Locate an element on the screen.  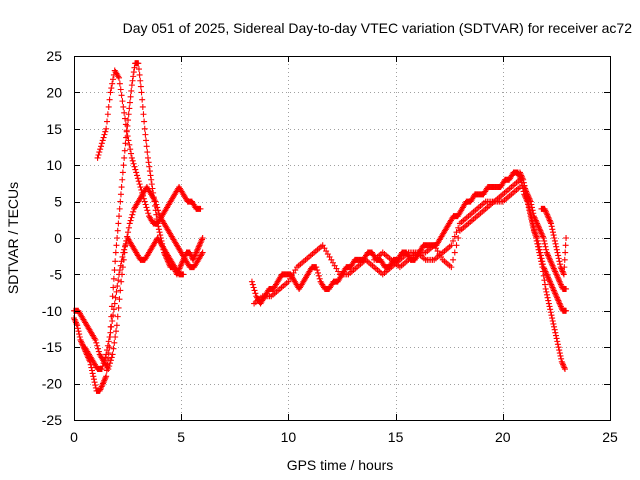
series-track-b is located at coordinates (138, 278).